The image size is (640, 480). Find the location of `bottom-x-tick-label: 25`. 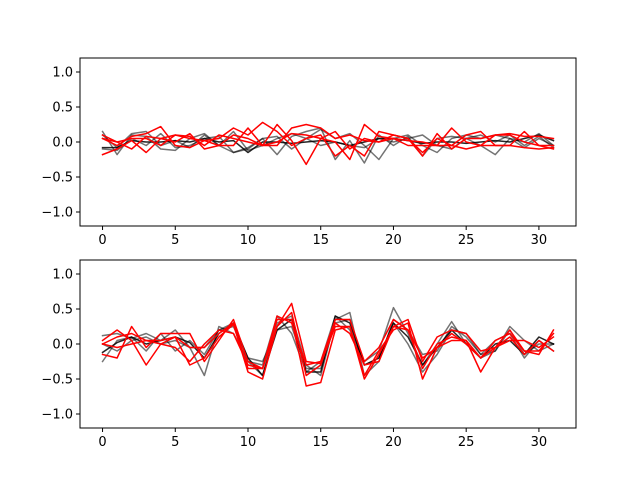

bottom-x-tick-label: 25 is located at coordinates (466, 442).